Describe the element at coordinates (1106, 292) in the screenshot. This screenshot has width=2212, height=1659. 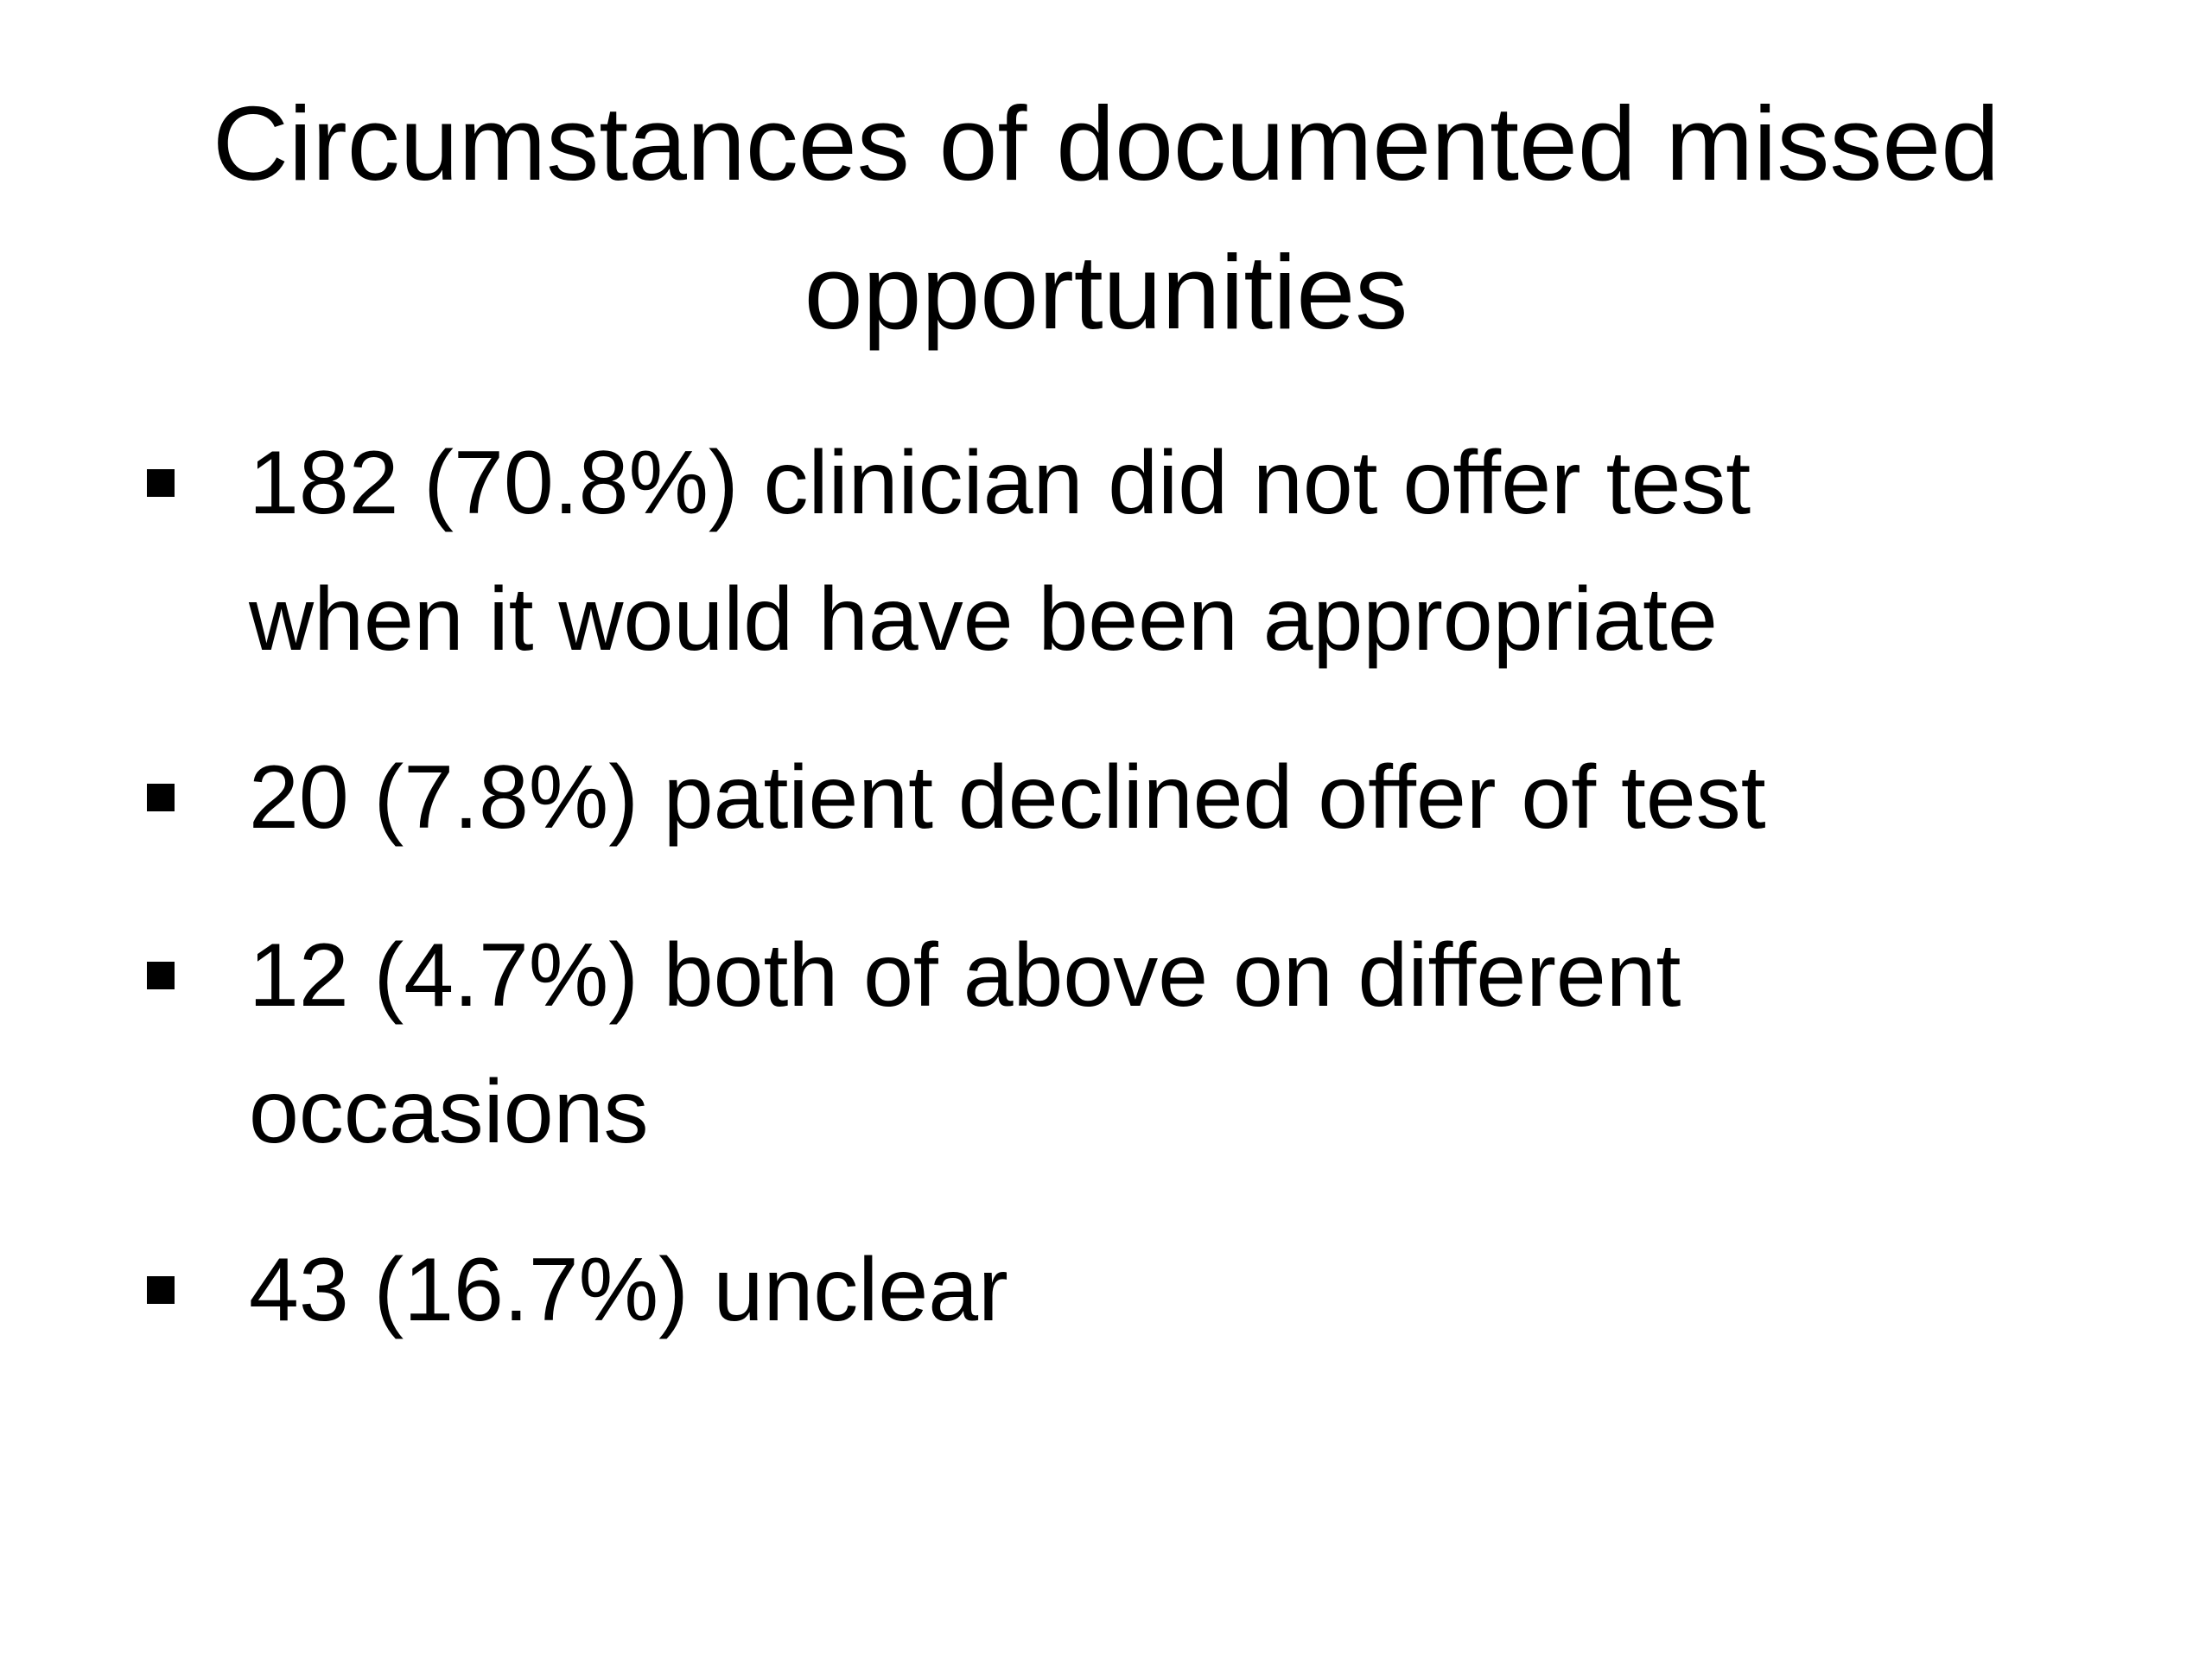
I see `title-line: opportunities` at that location.